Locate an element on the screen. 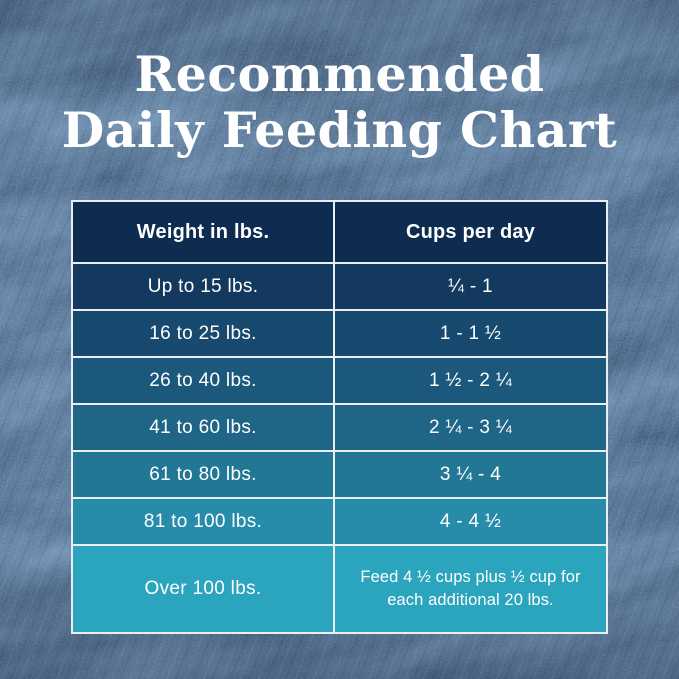  cell-weight: Up to 15 lbs. is located at coordinates (203, 286).